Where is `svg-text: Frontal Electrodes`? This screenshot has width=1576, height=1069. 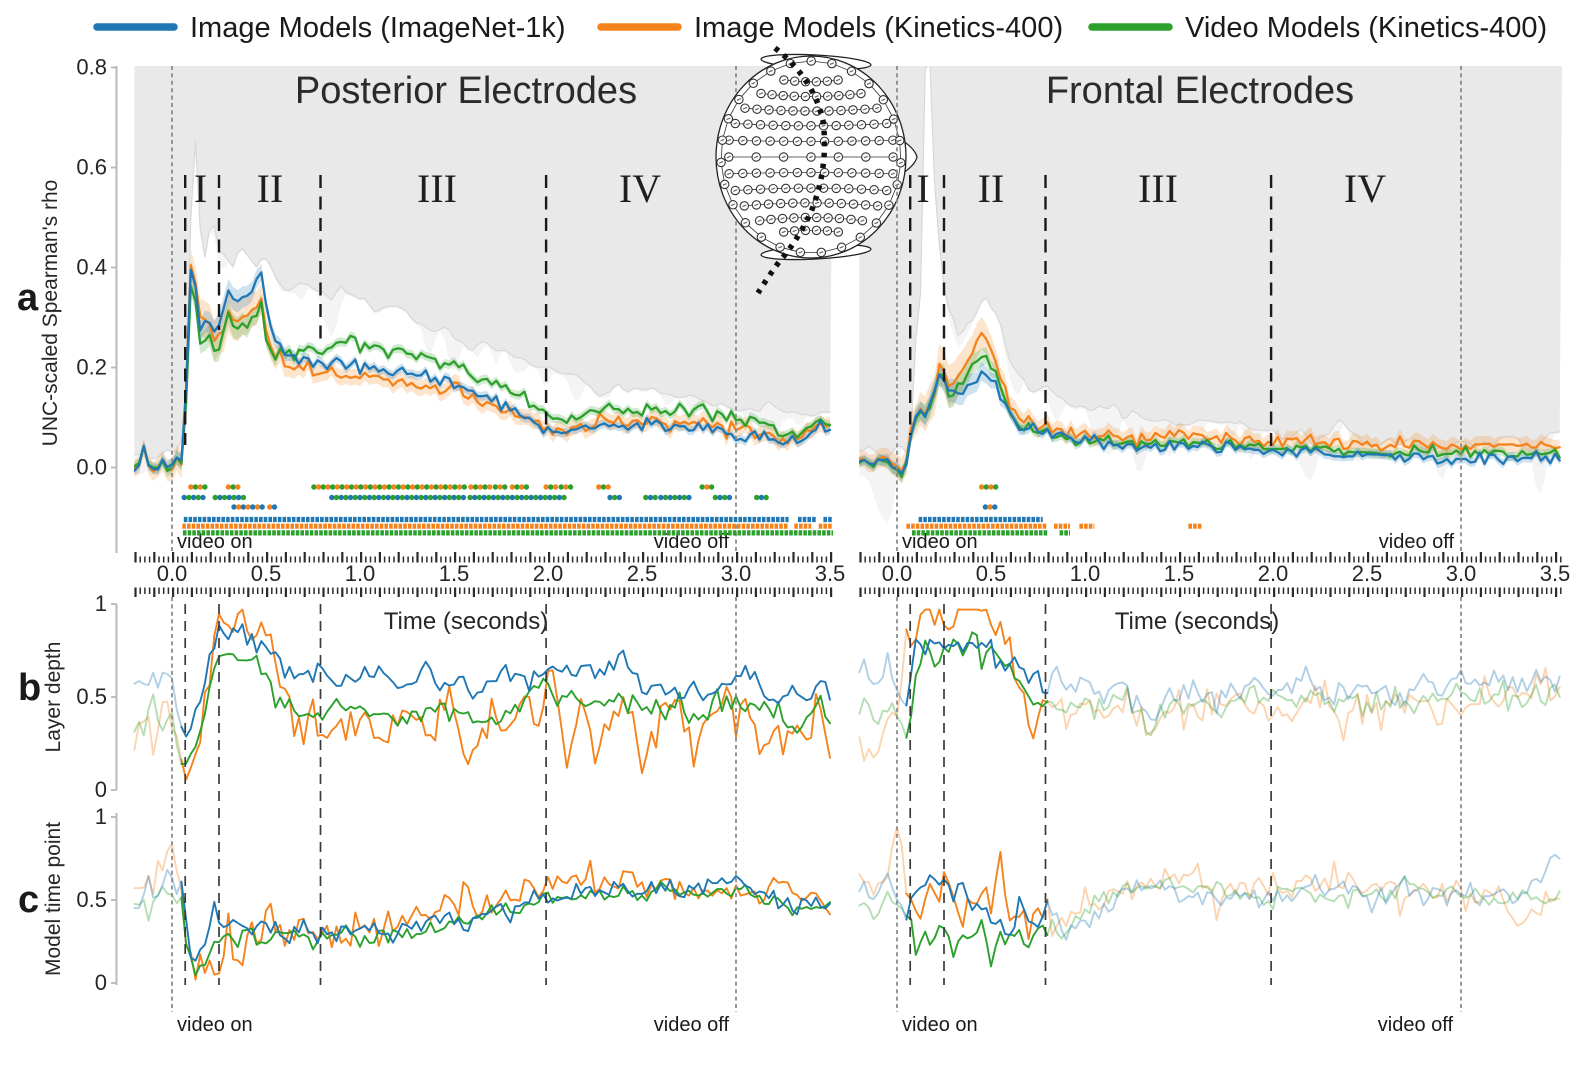
svg-text: Frontal Electrodes is located at coordinates (1200, 91).